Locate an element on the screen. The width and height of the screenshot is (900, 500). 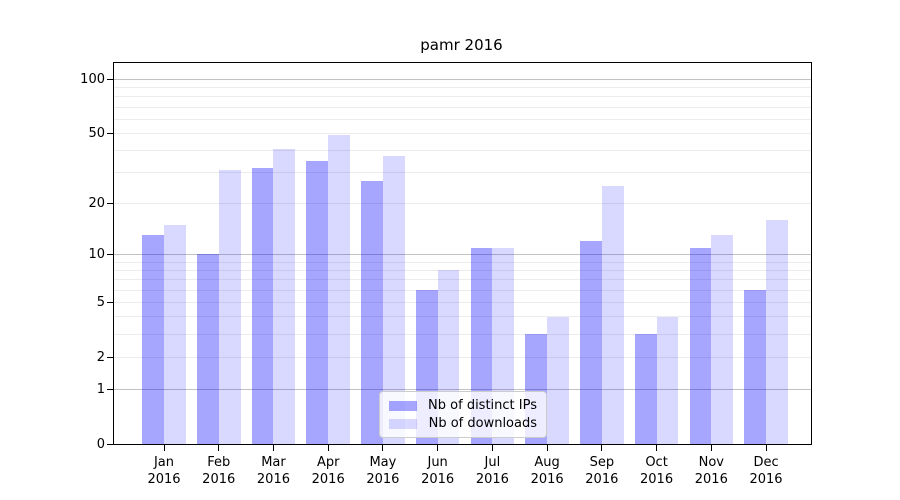
bar-sep-downloads is located at coordinates (612, 315).